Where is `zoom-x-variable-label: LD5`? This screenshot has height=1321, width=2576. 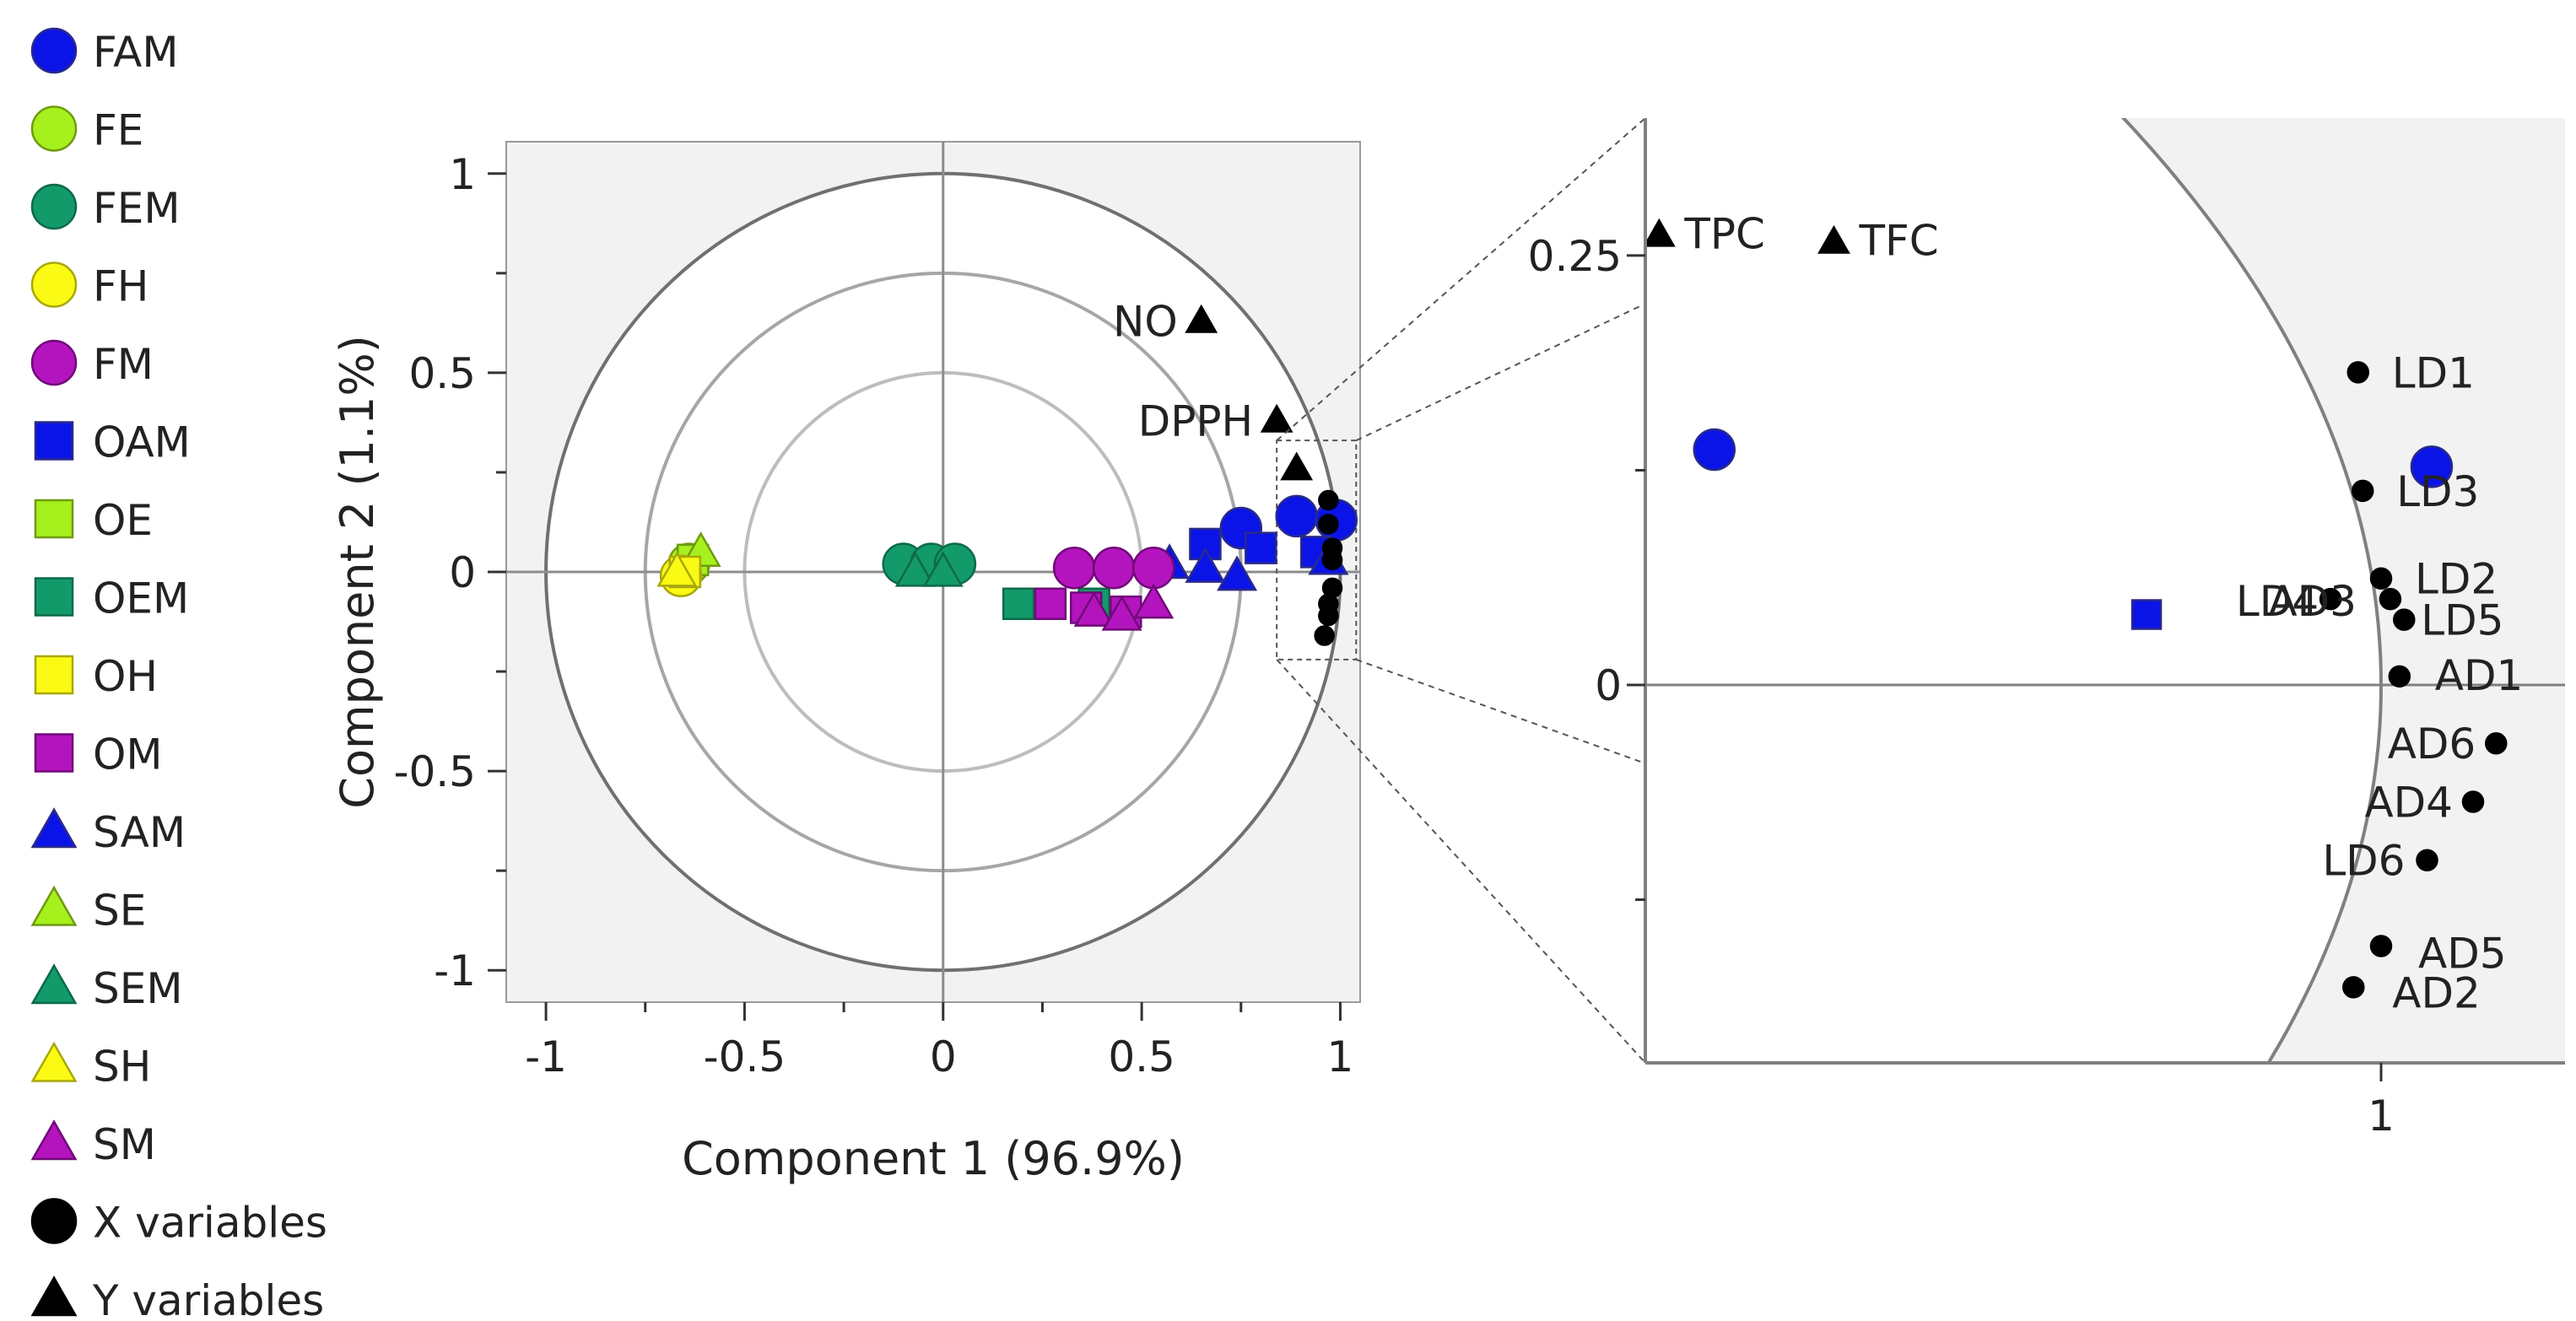
zoom-x-variable-label: LD5 is located at coordinates (2462, 620).